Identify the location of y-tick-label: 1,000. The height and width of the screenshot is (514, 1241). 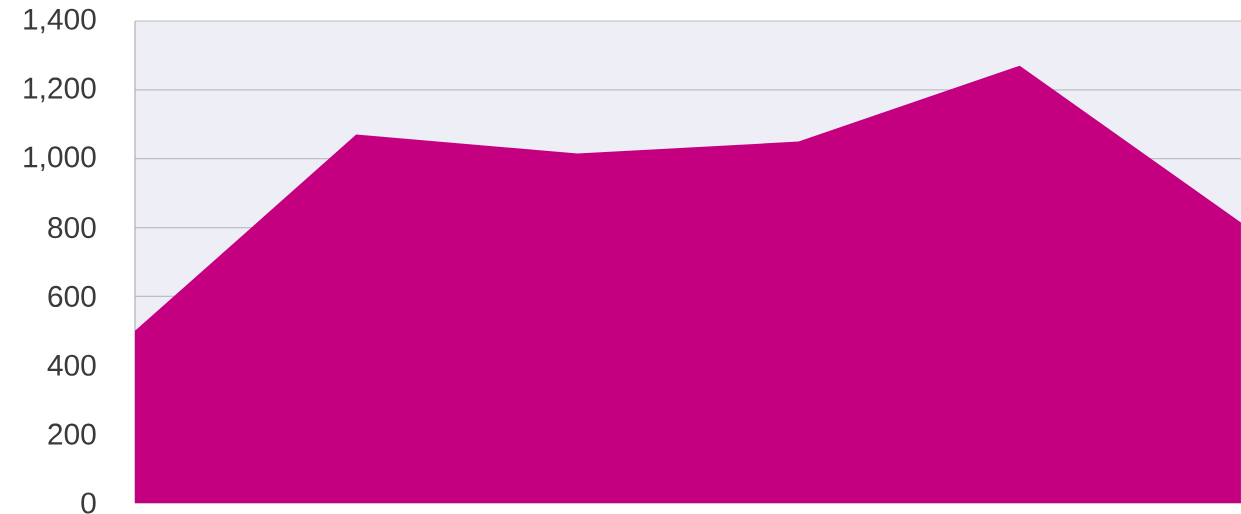
(60, 159).